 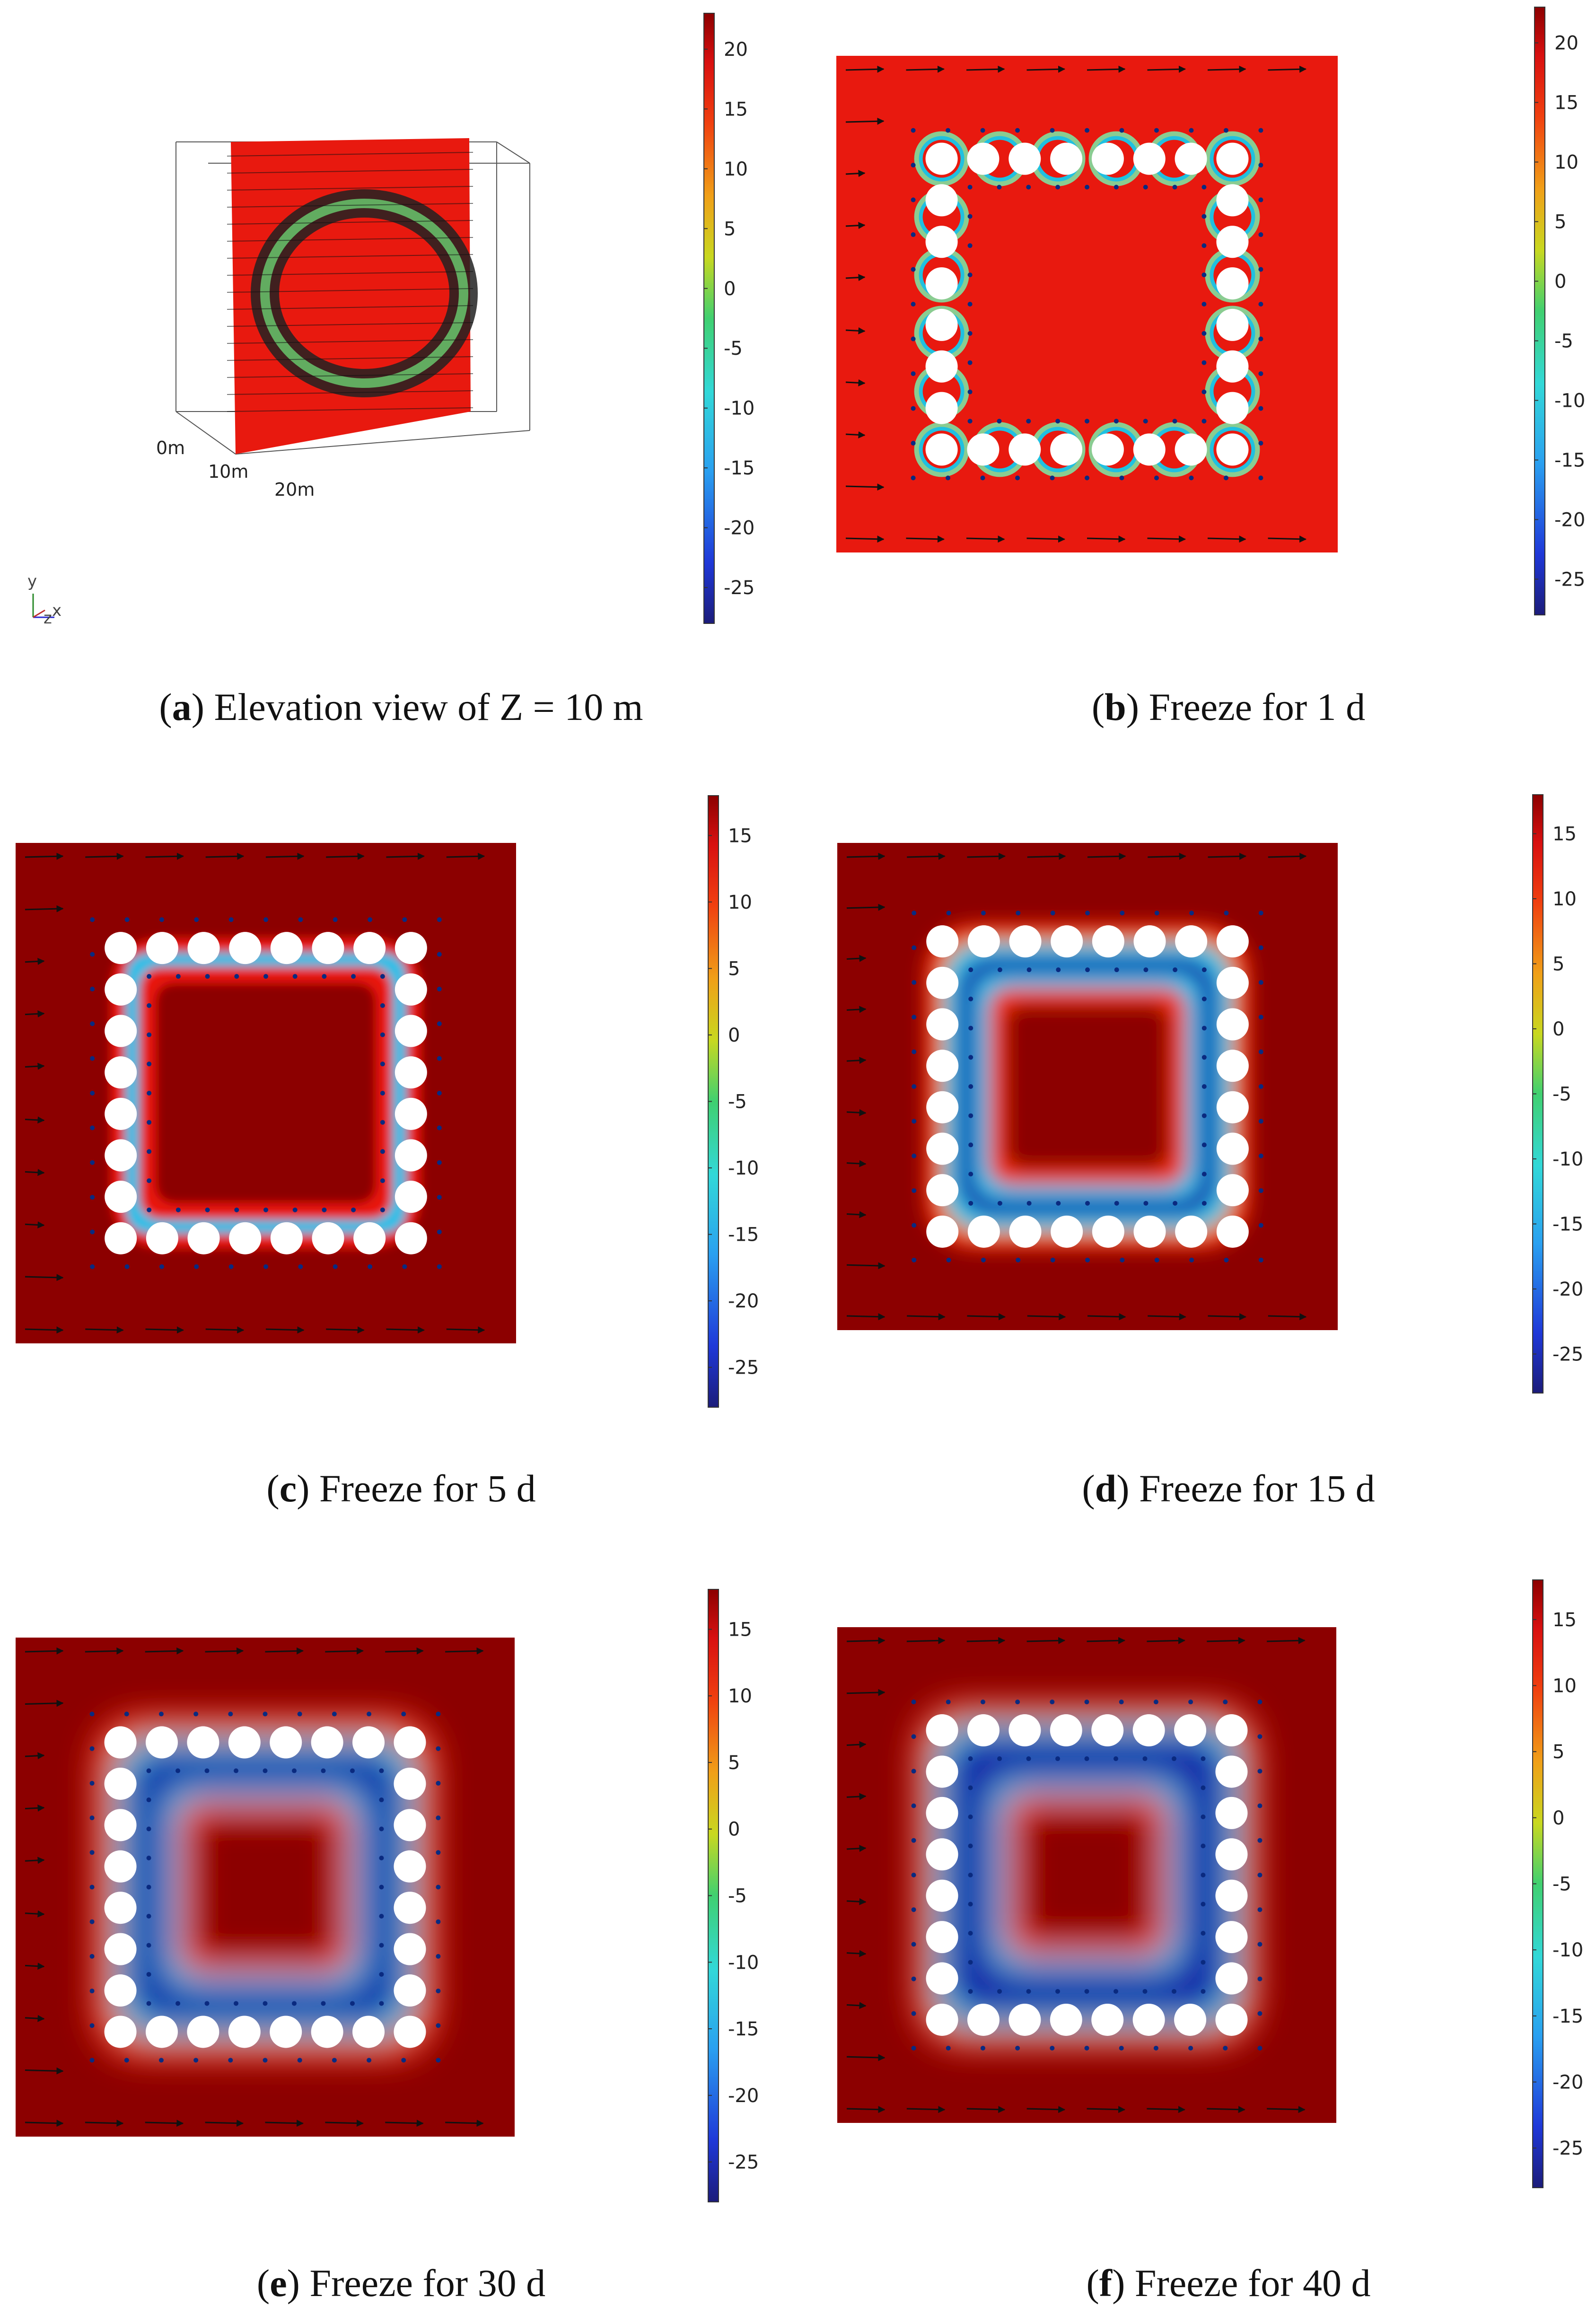 What do you see at coordinates (733, 348) in the screenshot?
I see `colorbar-tick-label: -5` at bounding box center [733, 348].